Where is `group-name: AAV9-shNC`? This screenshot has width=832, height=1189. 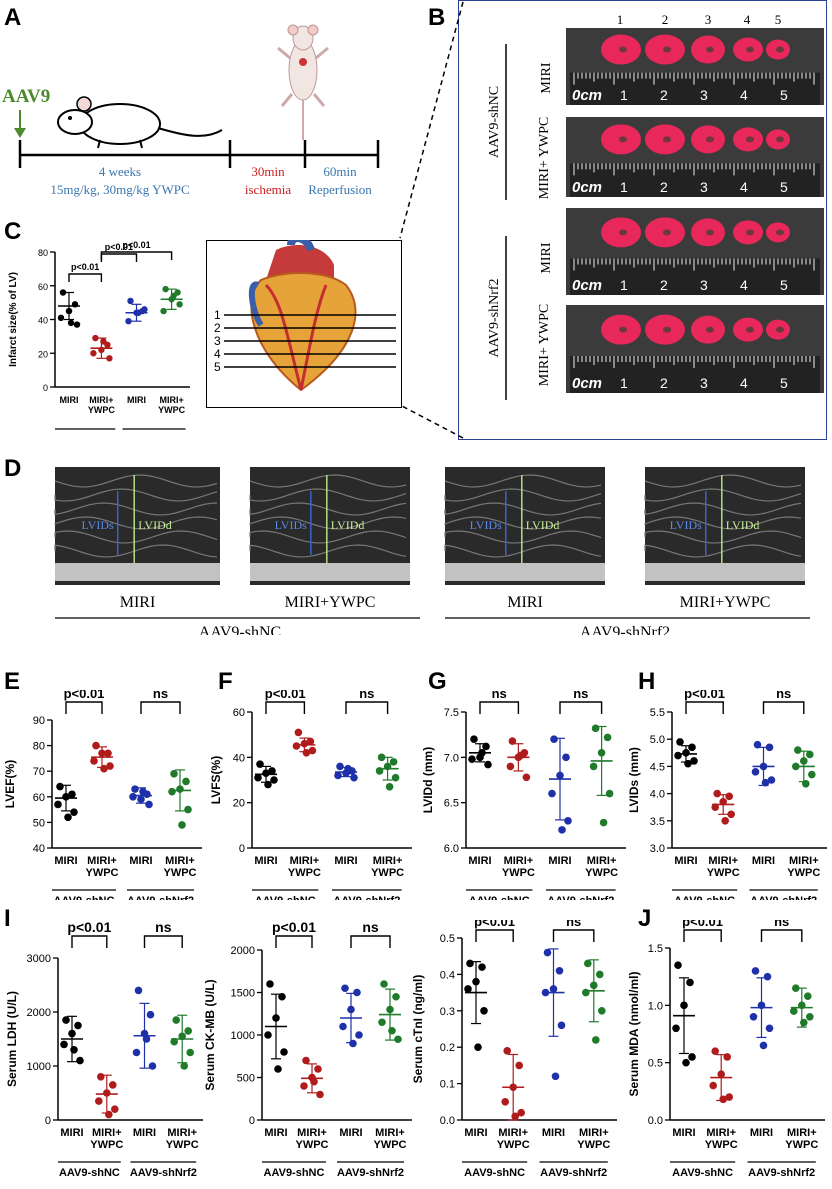
group-name: AAV9-shNC is located at coordinates (704, 897).